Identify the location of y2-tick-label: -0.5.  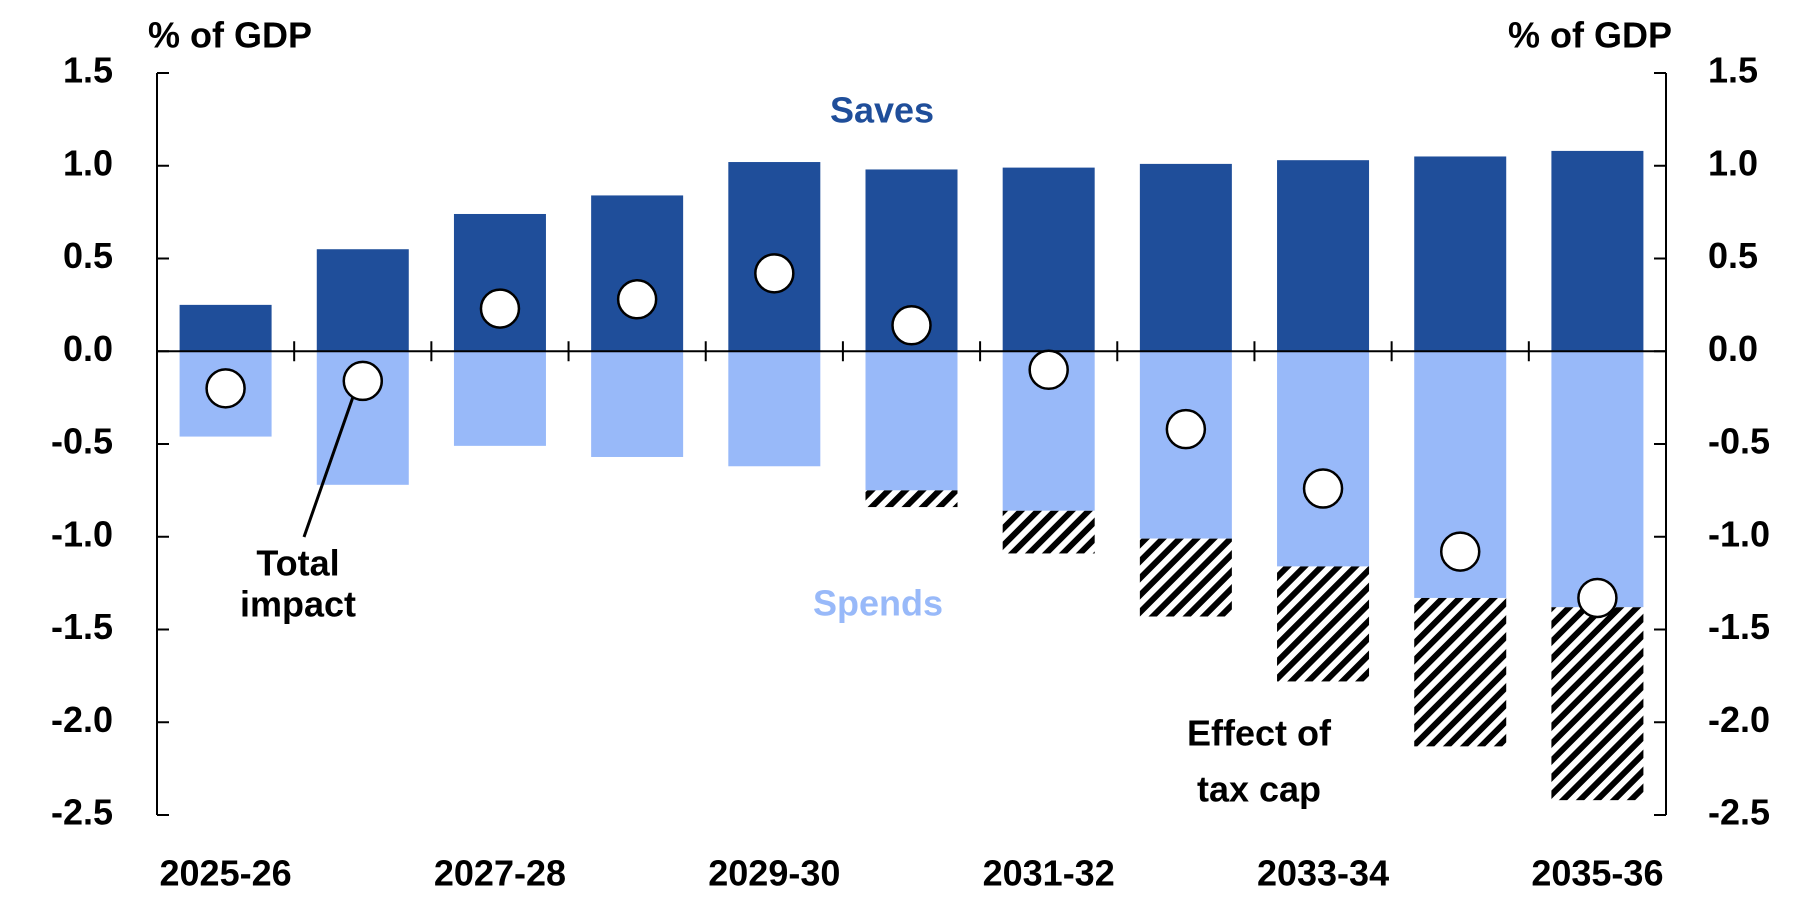
(1739, 441).